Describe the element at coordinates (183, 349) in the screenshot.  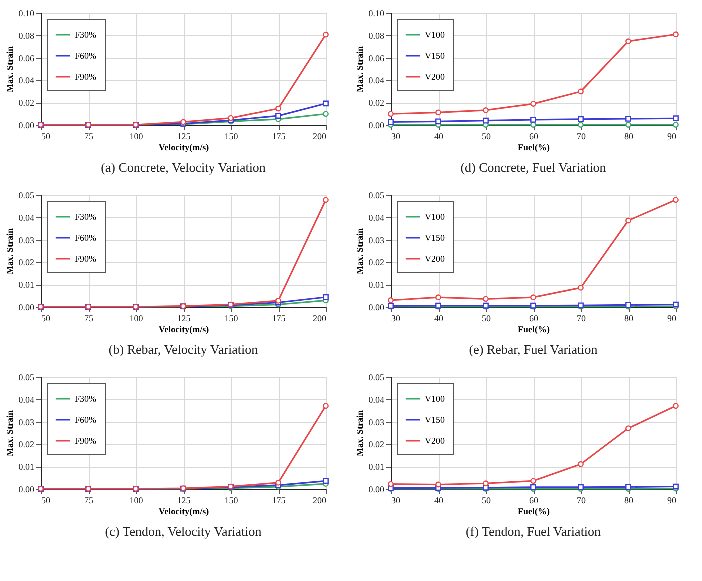
I see `text: (b) Rebar, Velocity Variation` at that location.